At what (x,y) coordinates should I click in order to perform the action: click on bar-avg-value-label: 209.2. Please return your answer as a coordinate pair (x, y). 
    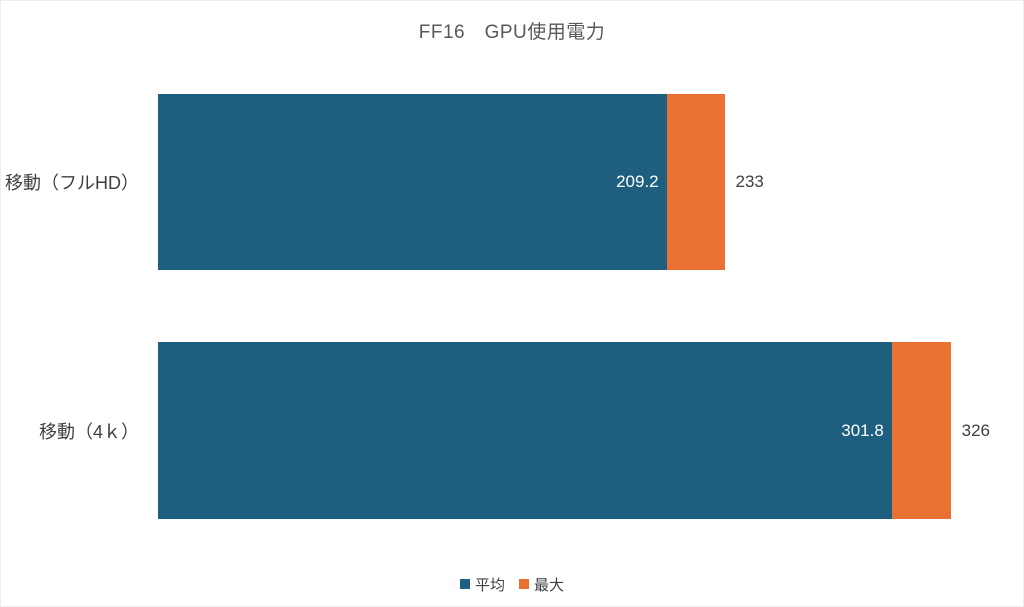
    Looking at the image, I should click on (637, 181).